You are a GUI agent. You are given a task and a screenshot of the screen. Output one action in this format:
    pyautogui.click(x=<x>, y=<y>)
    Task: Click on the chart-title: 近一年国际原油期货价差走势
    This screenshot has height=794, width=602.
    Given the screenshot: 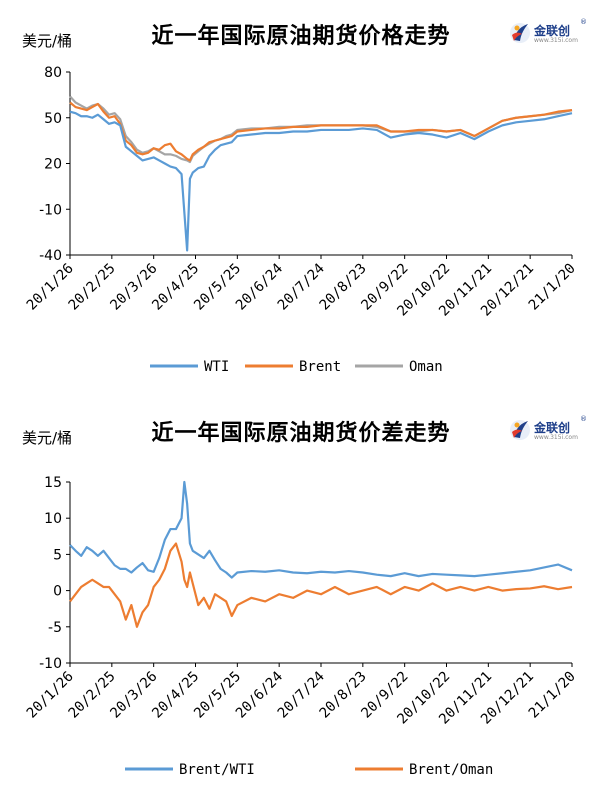 What is the action you would take?
    pyautogui.click(x=301, y=433)
    